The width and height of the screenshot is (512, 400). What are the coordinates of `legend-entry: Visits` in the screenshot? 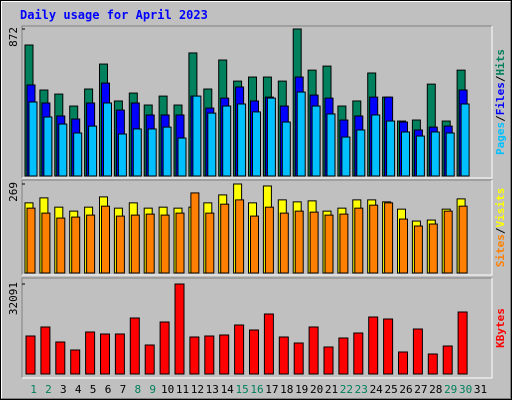 It's located at (500, 208).